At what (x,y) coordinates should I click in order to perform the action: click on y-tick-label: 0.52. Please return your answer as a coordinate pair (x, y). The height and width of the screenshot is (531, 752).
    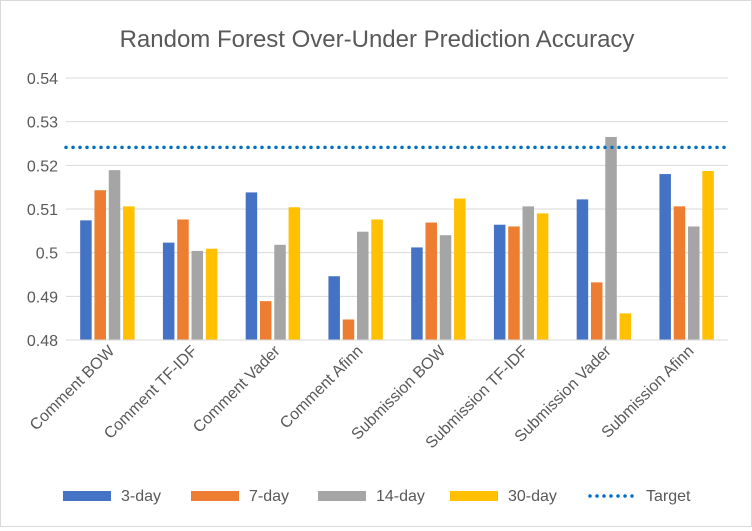
    Looking at the image, I should click on (42, 166).